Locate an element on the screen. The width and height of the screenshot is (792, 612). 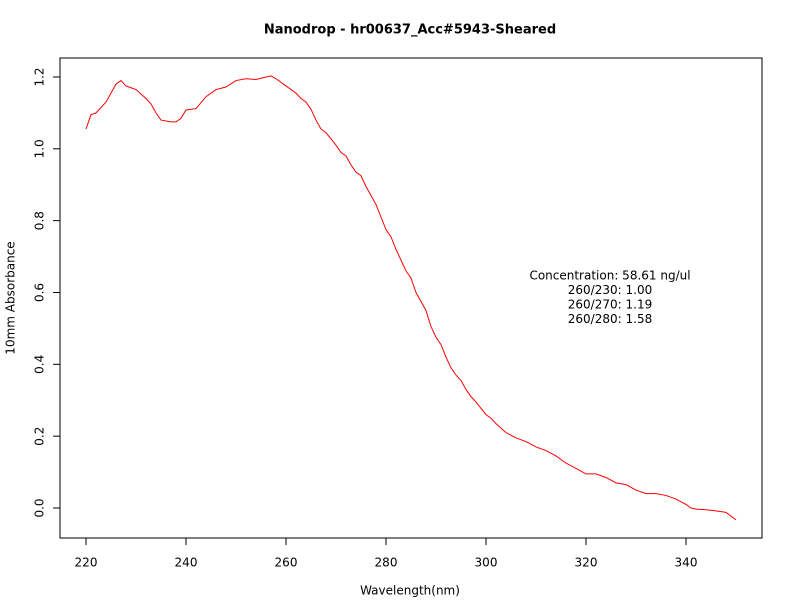
annotation: Concentration: 58.61 ng/ul is located at coordinates (609, 276).